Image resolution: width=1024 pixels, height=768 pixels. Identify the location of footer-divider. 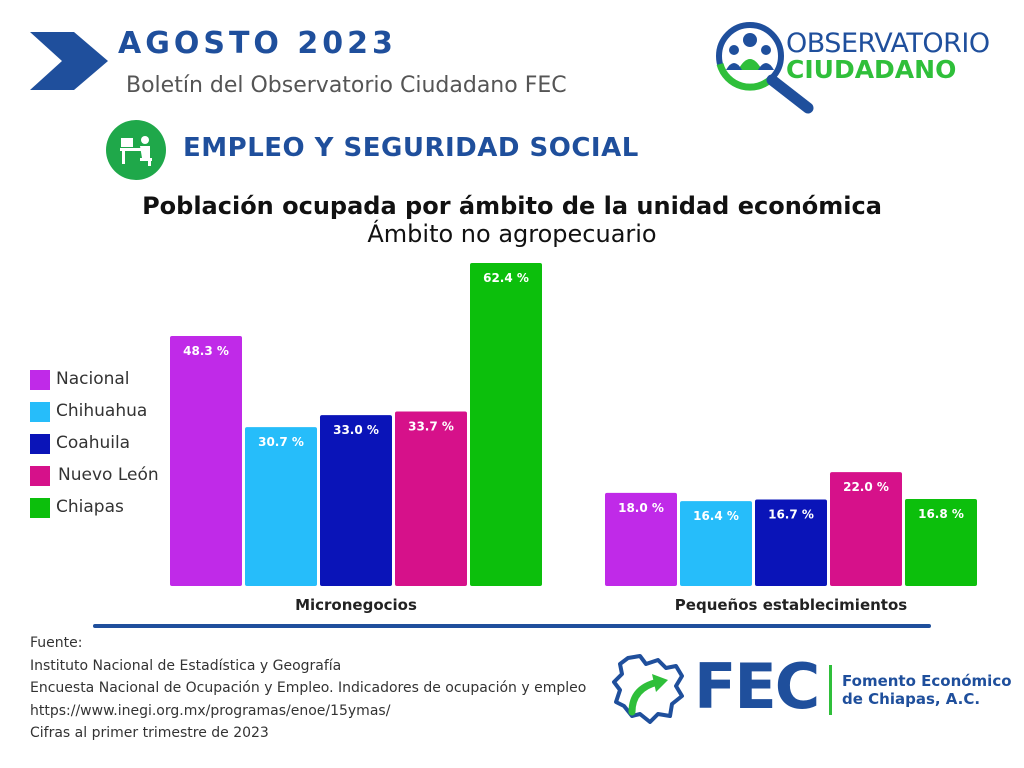
(512, 626).